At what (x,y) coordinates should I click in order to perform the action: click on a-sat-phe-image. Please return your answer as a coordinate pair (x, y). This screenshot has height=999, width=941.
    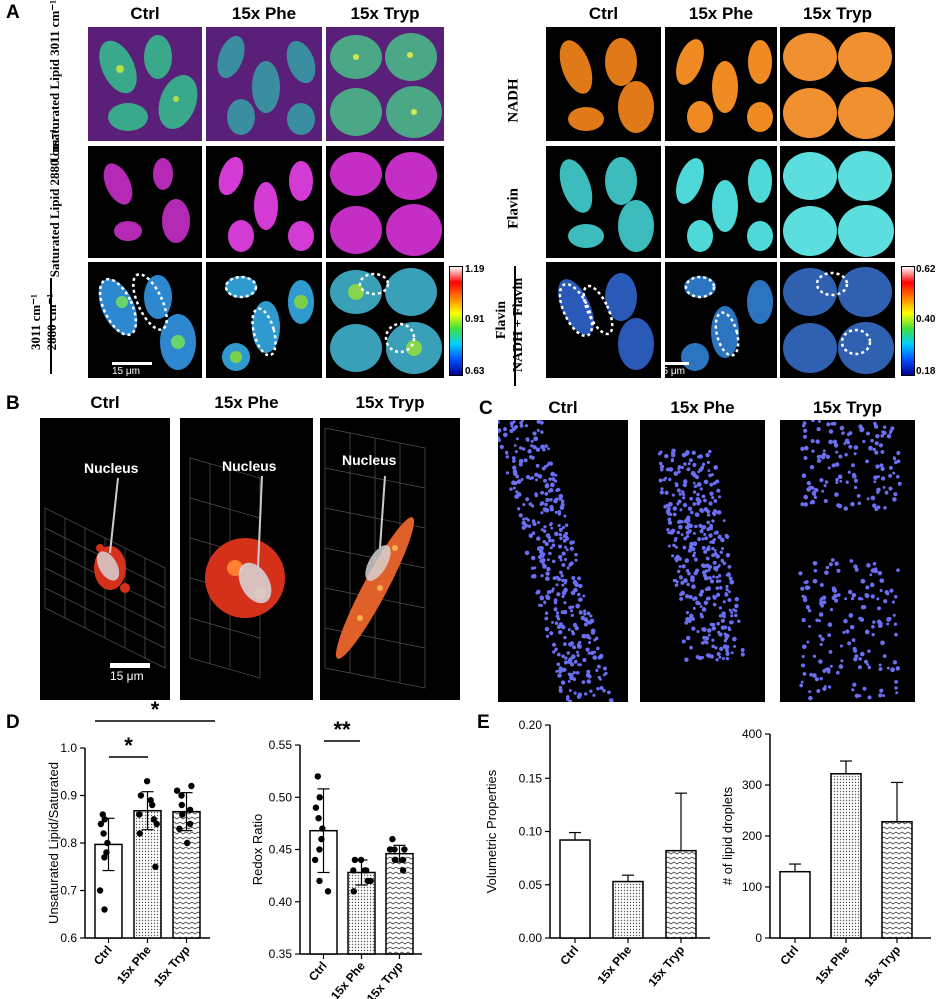
    Looking at the image, I should click on (264, 202).